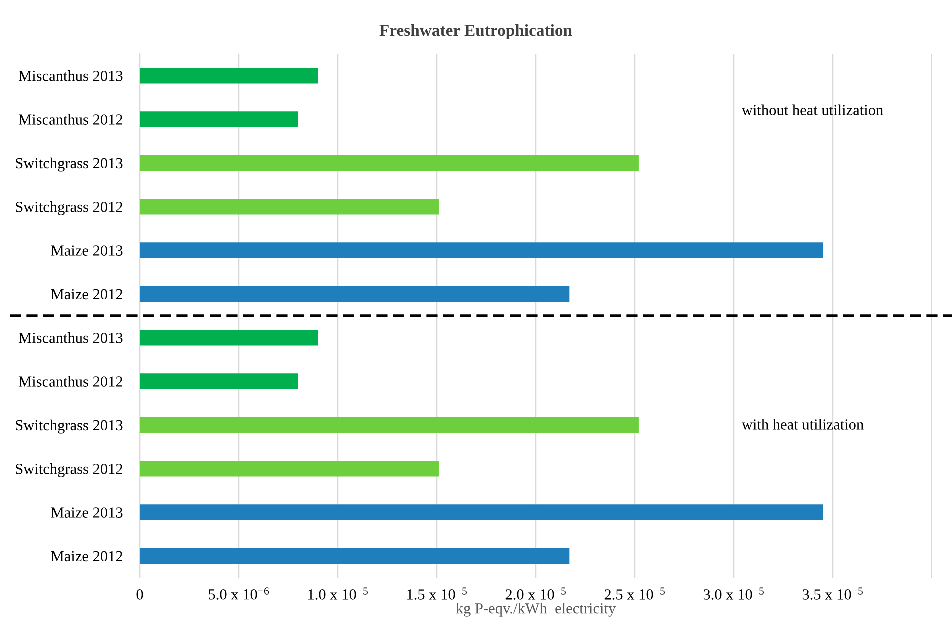  What do you see at coordinates (239, 594) in the screenshot?
I see `x-tick-label: 5.0 x 10$^{−6}$` at bounding box center [239, 594].